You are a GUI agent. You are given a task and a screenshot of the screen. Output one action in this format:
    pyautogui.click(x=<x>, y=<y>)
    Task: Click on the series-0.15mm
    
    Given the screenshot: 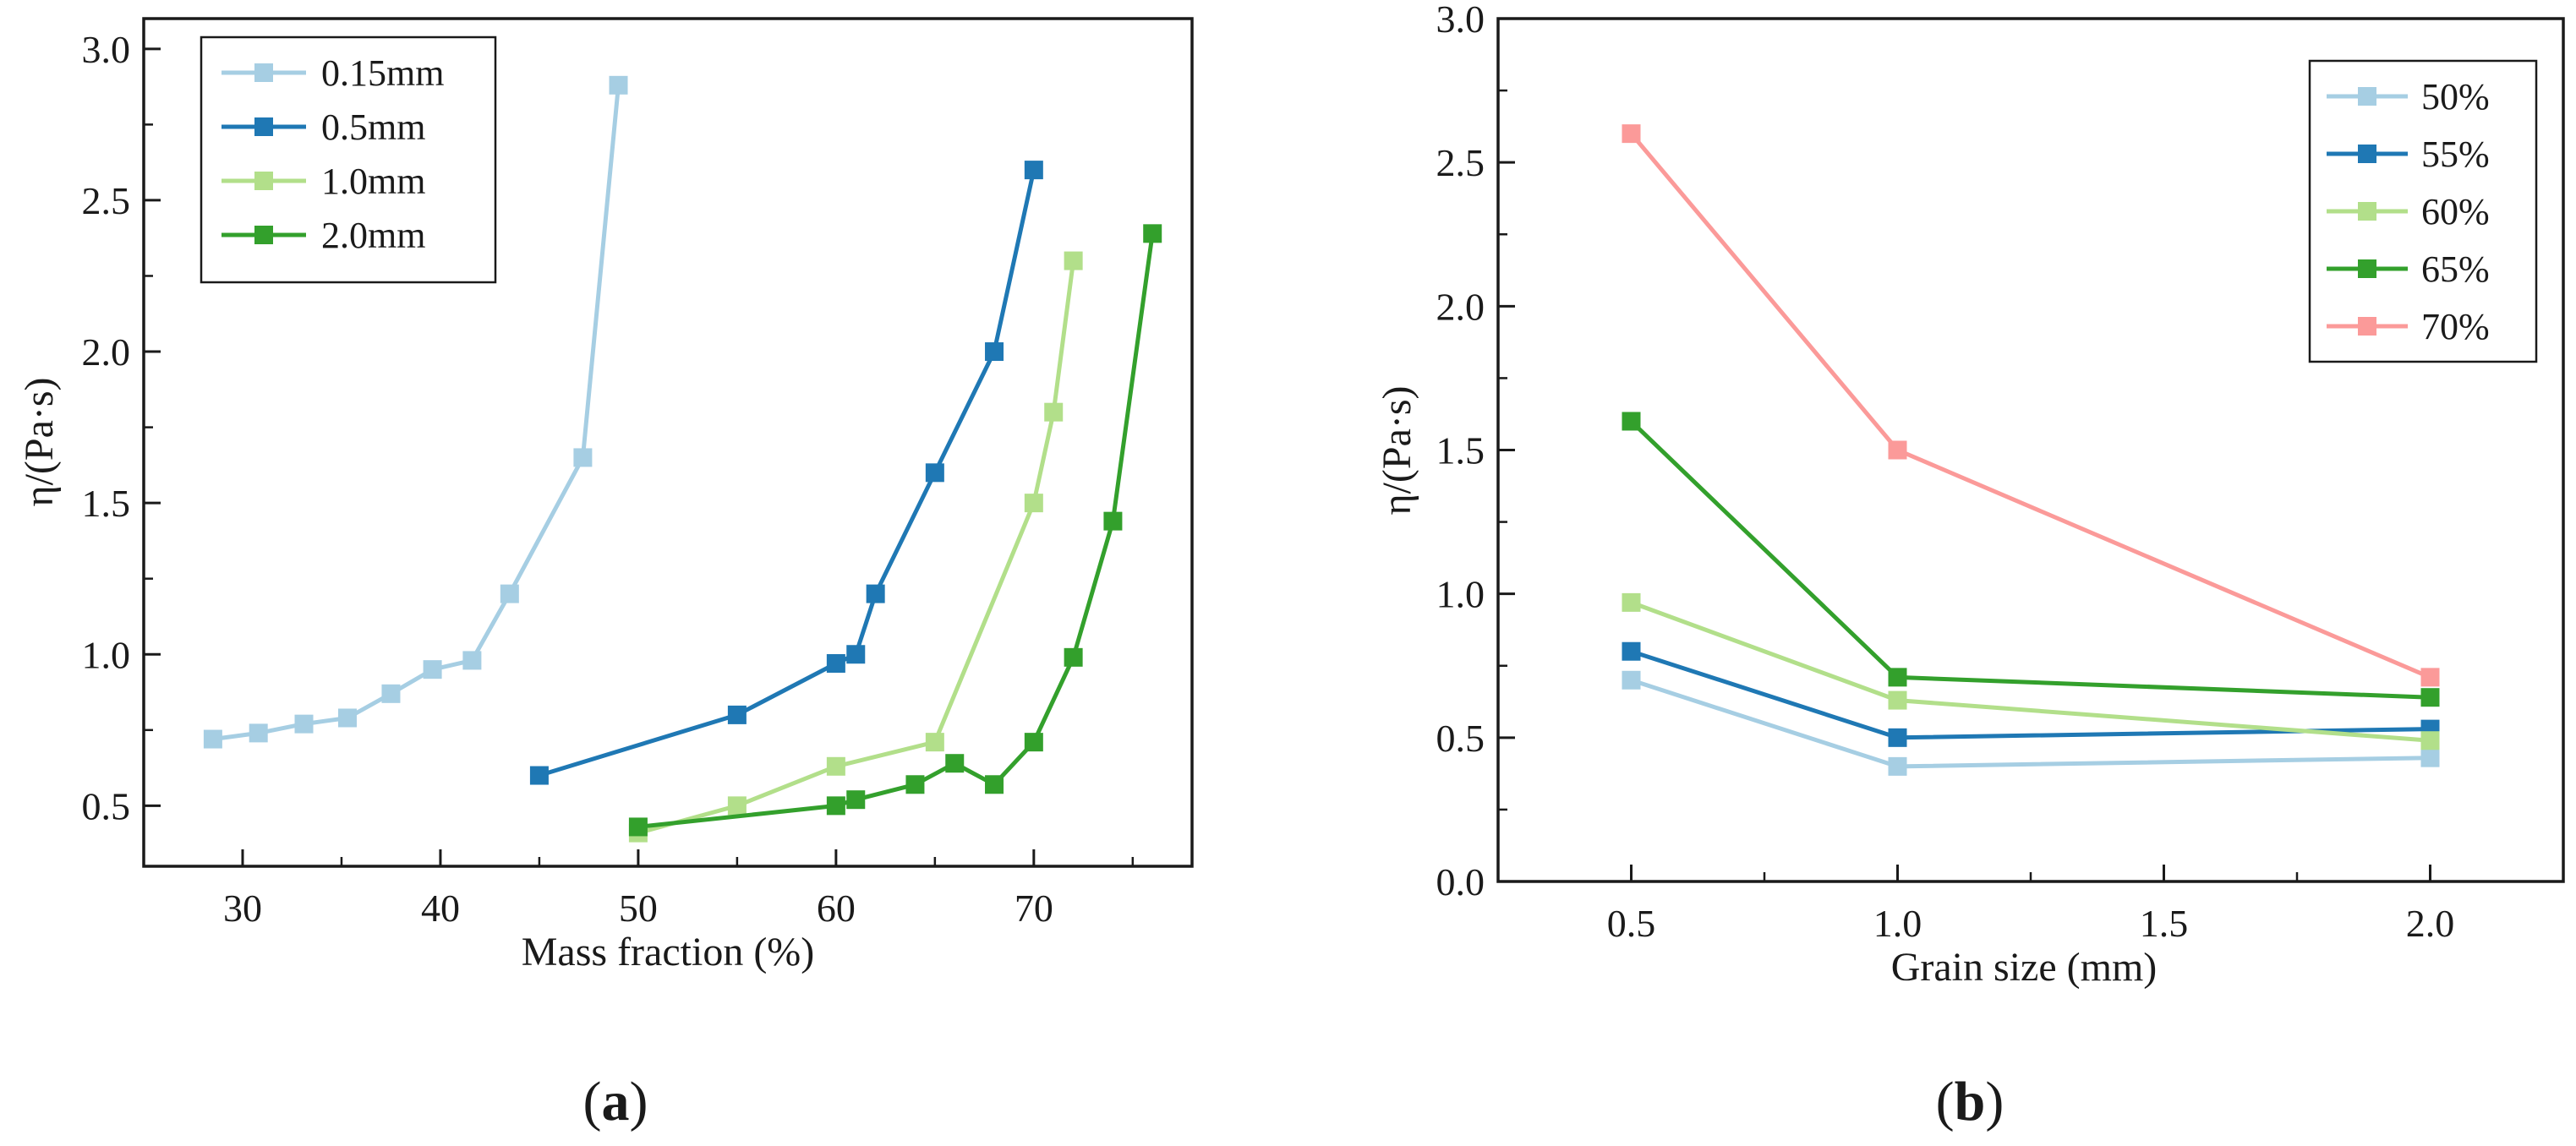 What is the action you would take?
    pyautogui.click(x=416, y=412)
    